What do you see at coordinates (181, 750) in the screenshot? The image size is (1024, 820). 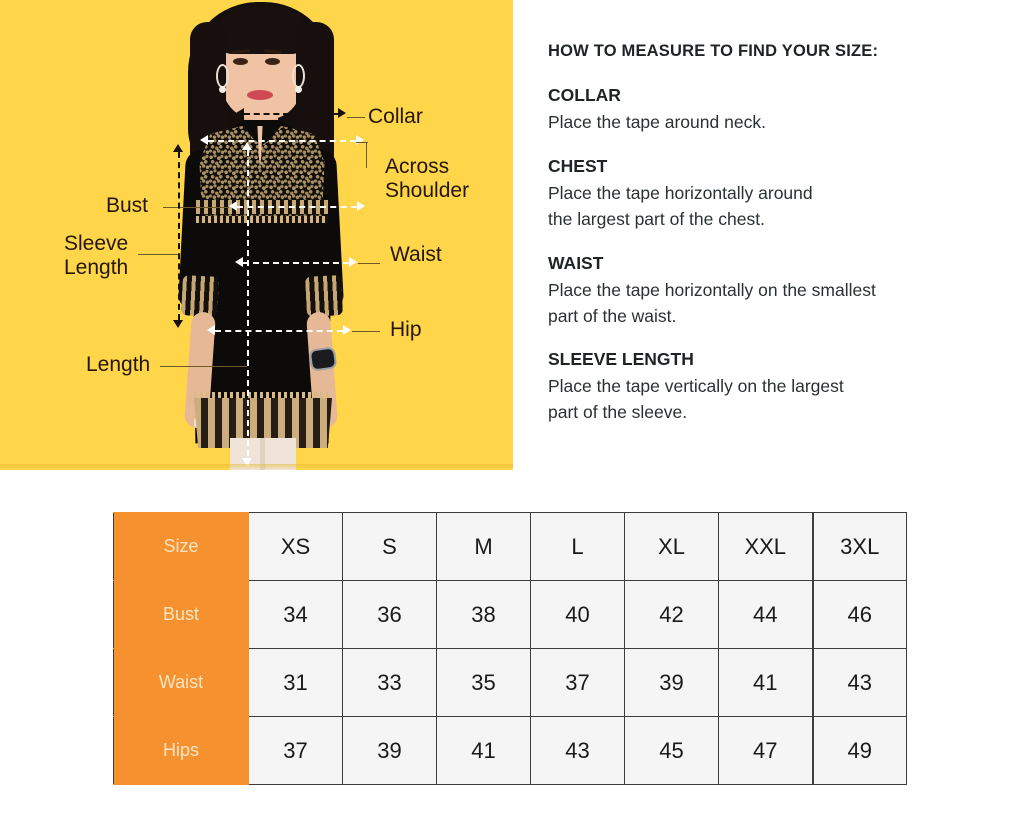 I see `row-header-hips: Hips` at bounding box center [181, 750].